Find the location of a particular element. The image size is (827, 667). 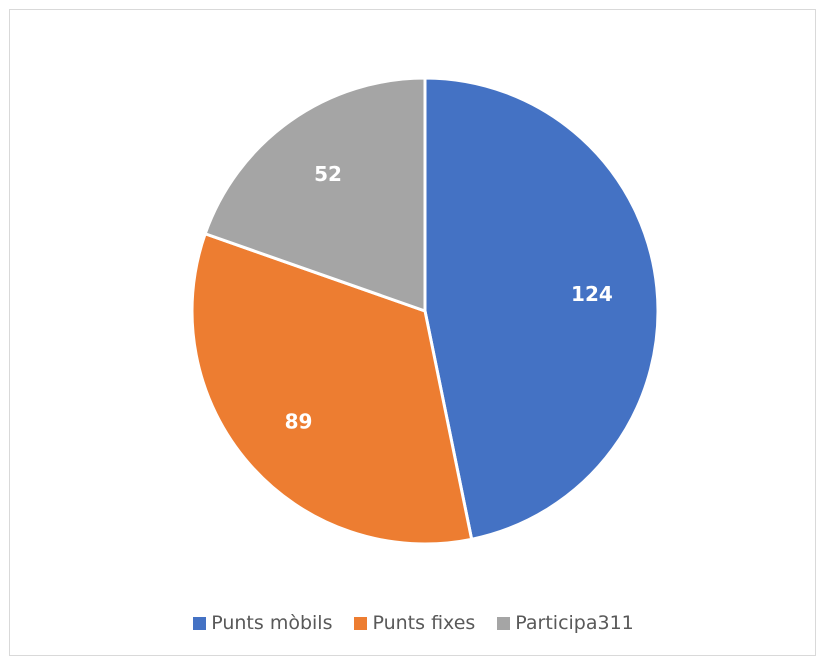

legend-label-punts-fixes: Punts fixes is located at coordinates (424, 623).